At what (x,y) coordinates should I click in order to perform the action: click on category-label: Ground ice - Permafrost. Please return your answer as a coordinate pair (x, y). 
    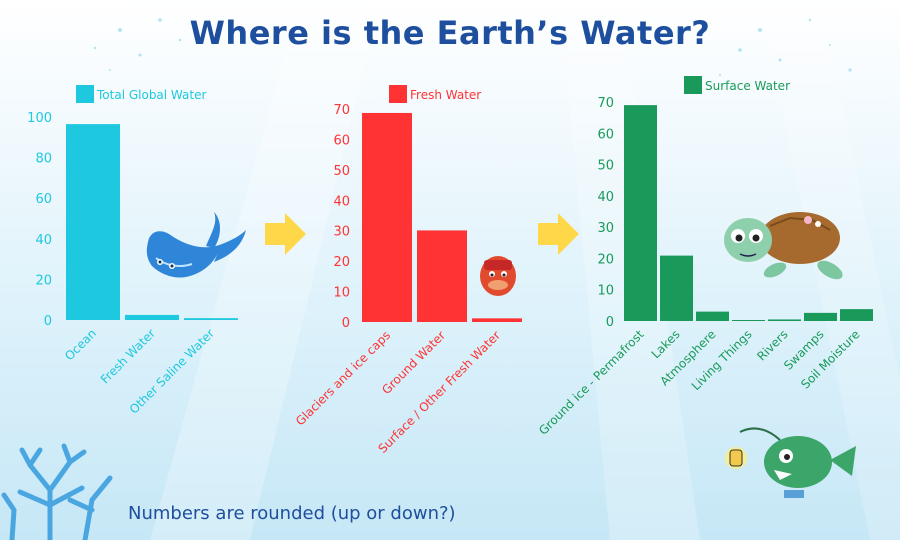
    Looking at the image, I should click on (591, 382).